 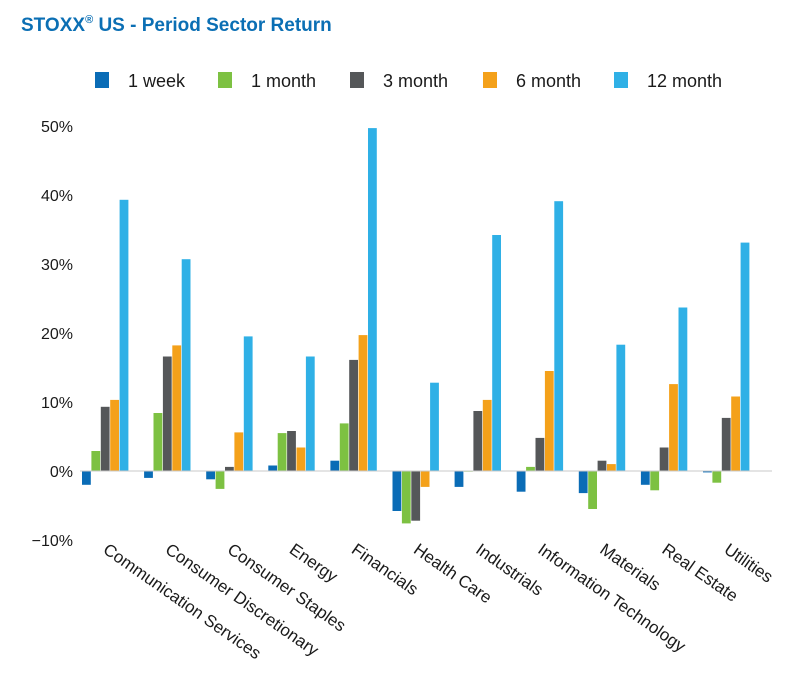 I want to click on bar-utilities-1-month, so click(x=717, y=477).